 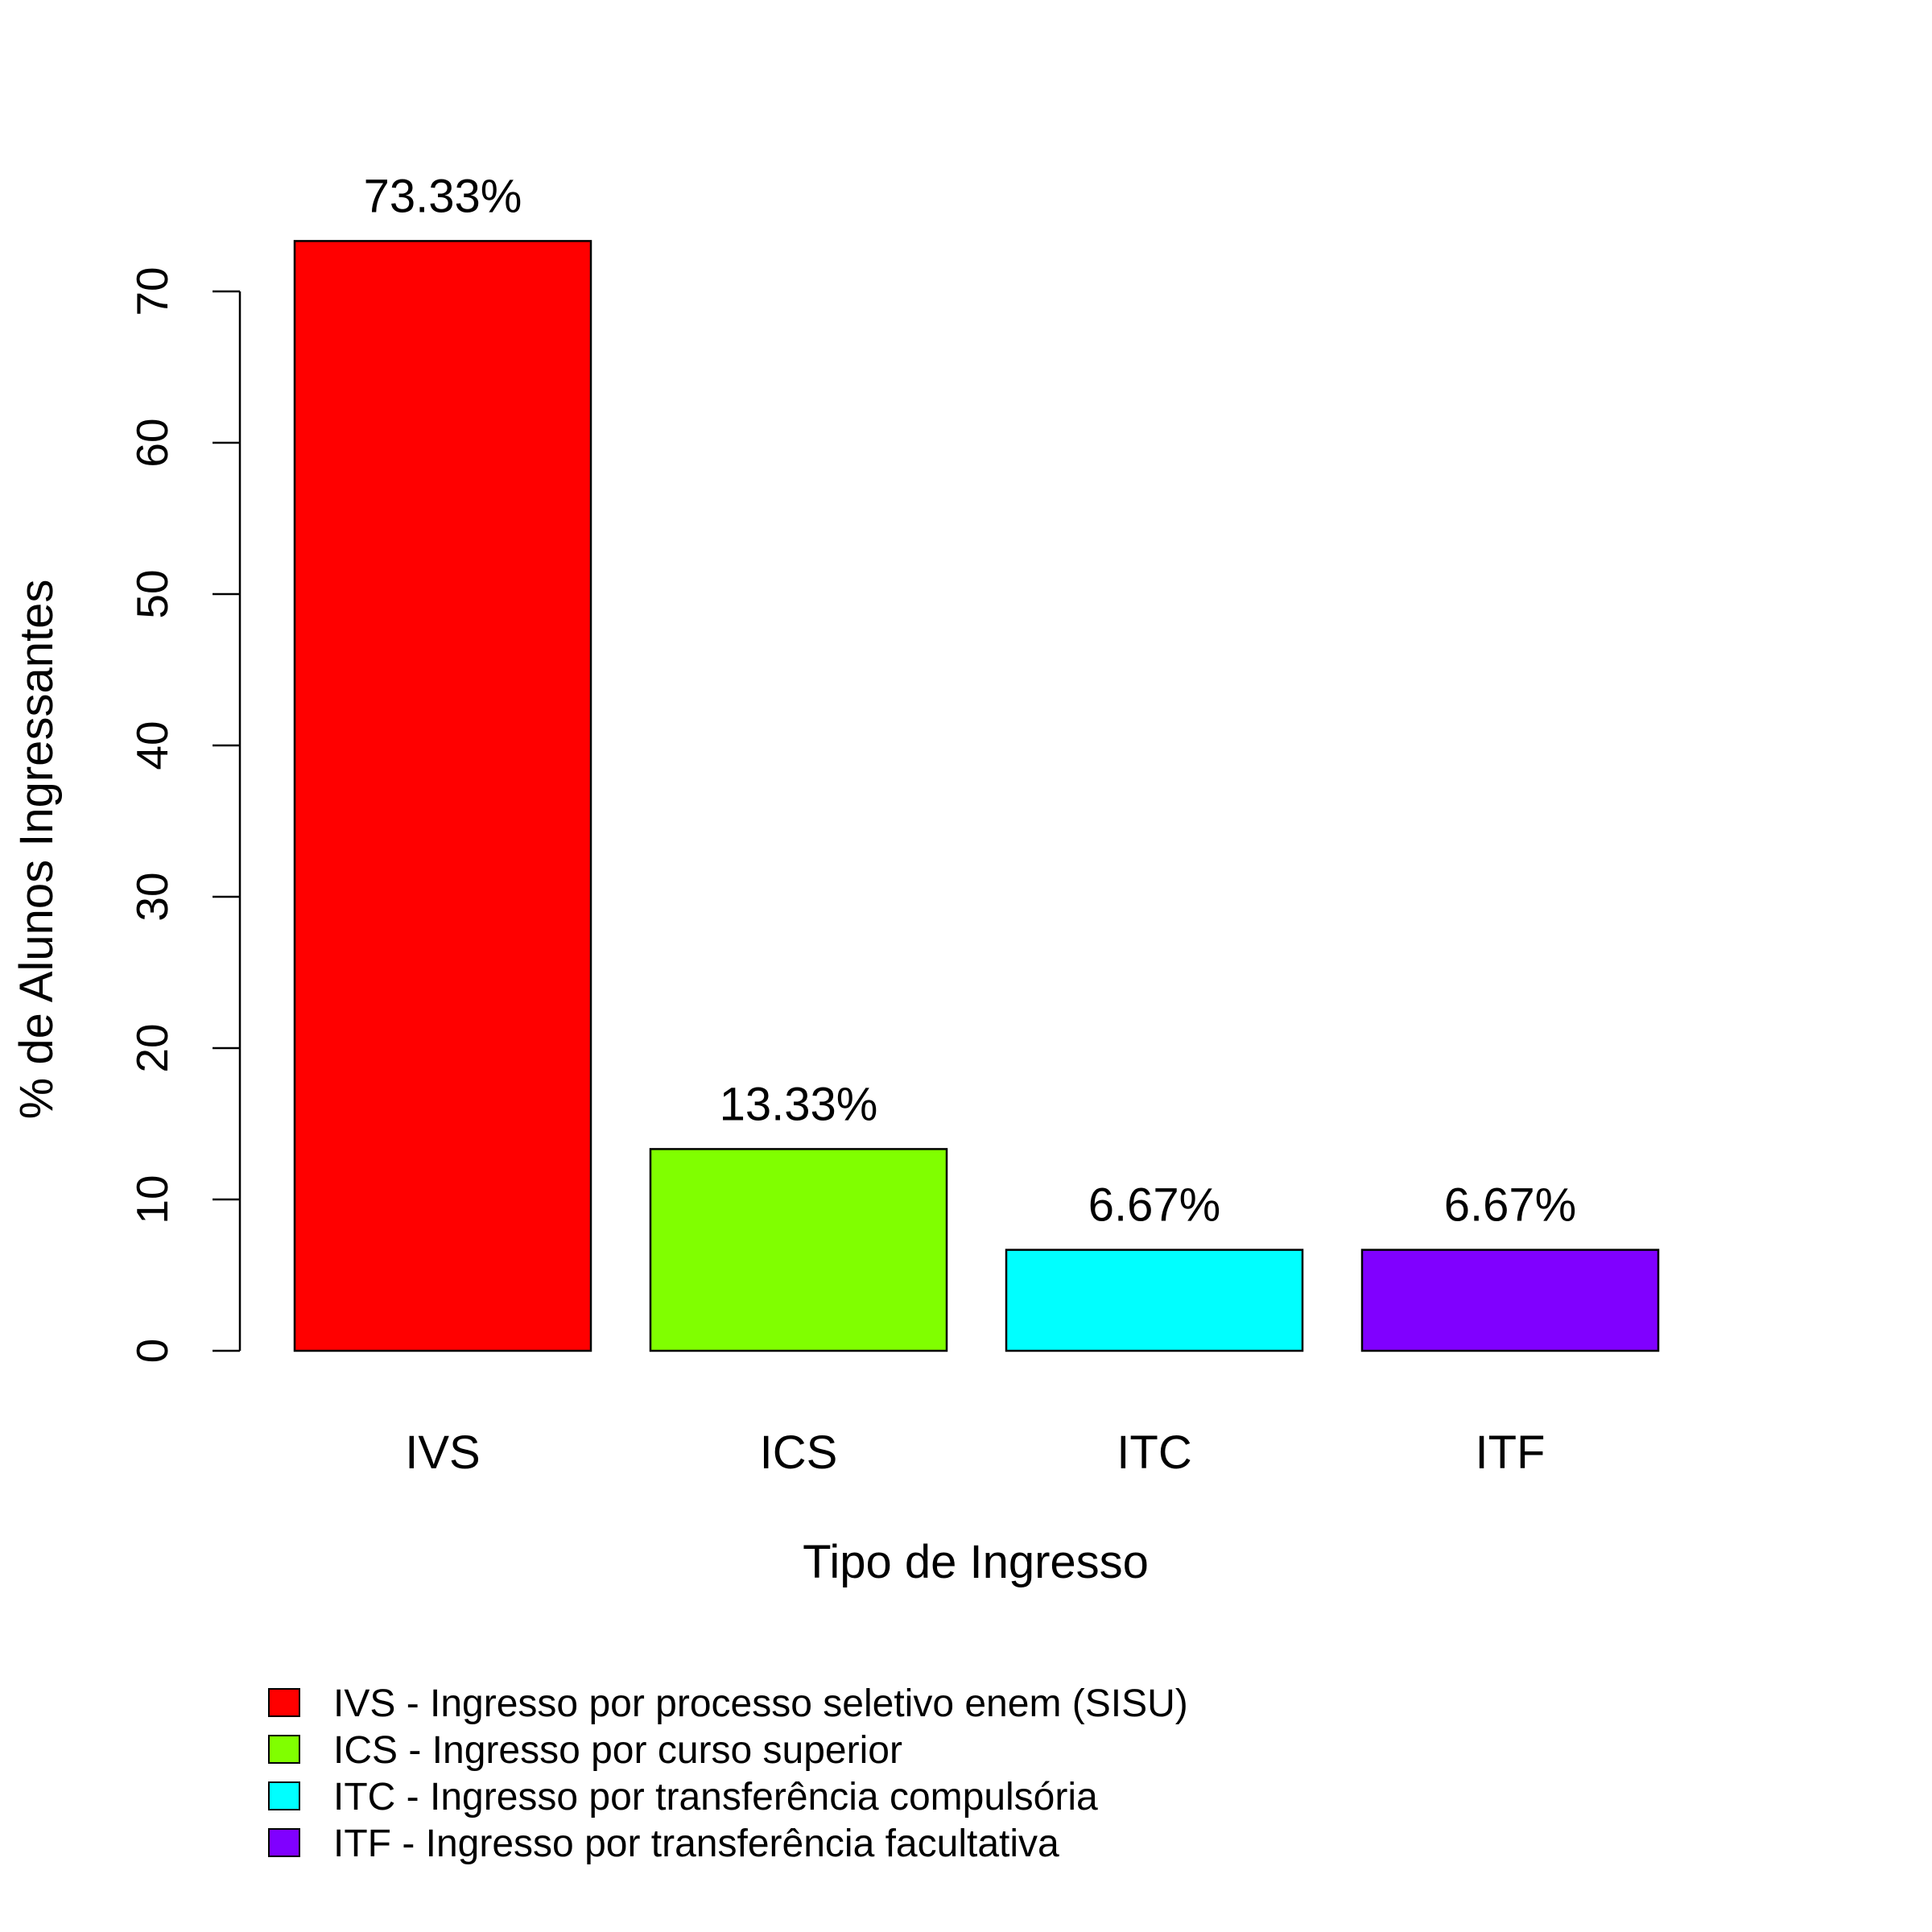 What do you see at coordinates (152, 896) in the screenshot?
I see `y-tick-label: 30` at bounding box center [152, 896].